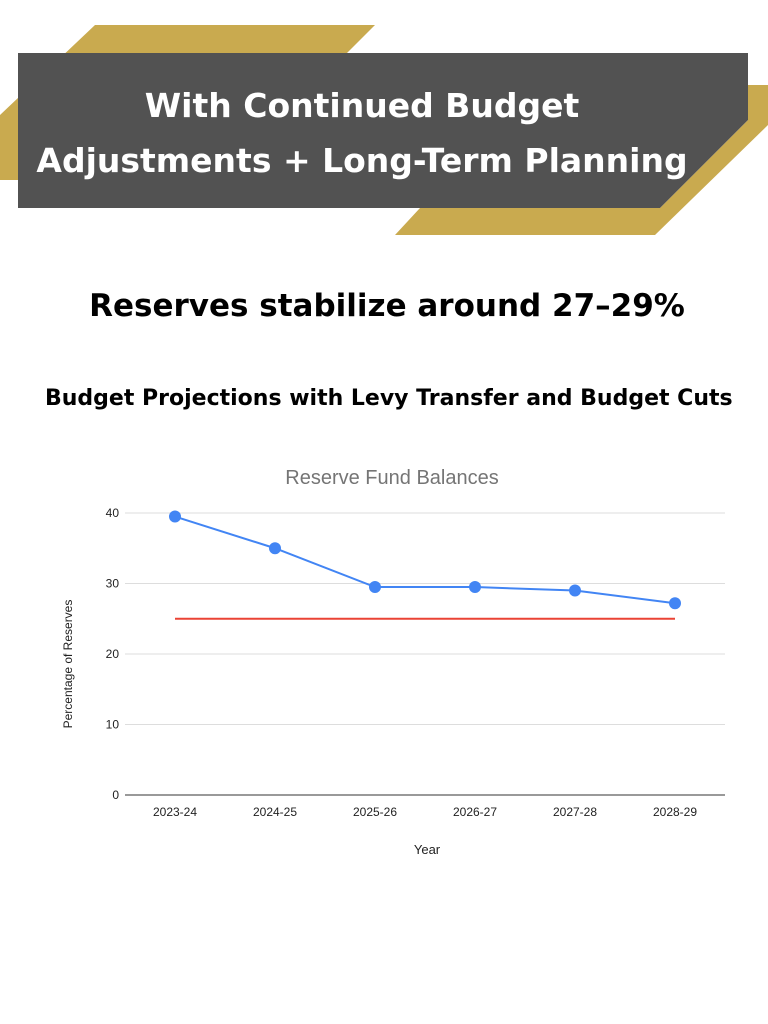 Image resolution: width=768 pixels, height=1024 pixels. Describe the element at coordinates (375, 812) in the screenshot. I see `x-tick-label: 2025-26` at that location.